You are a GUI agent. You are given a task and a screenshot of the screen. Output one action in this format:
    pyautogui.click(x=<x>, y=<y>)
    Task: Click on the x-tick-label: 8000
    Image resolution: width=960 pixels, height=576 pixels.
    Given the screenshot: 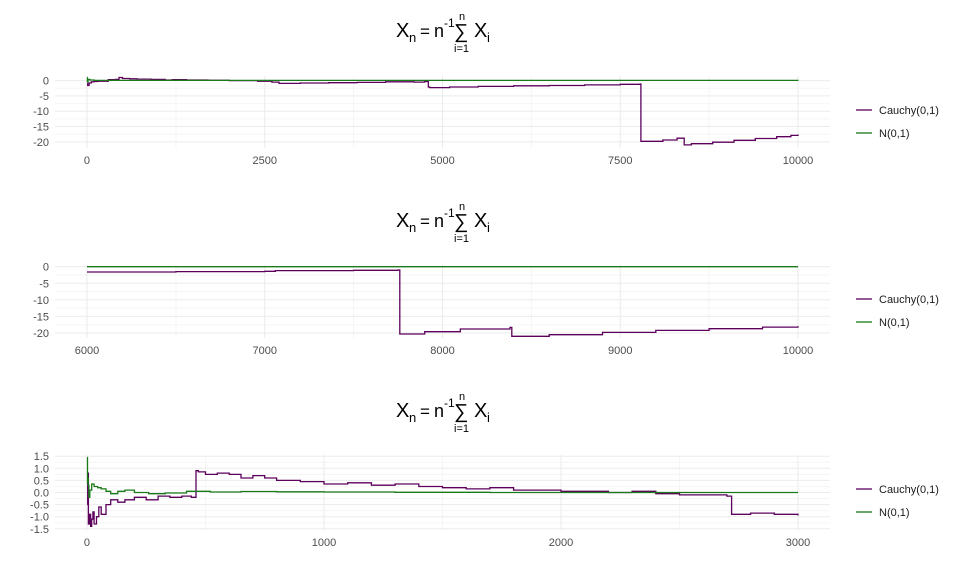 What is the action you would take?
    pyautogui.click(x=442, y=351)
    